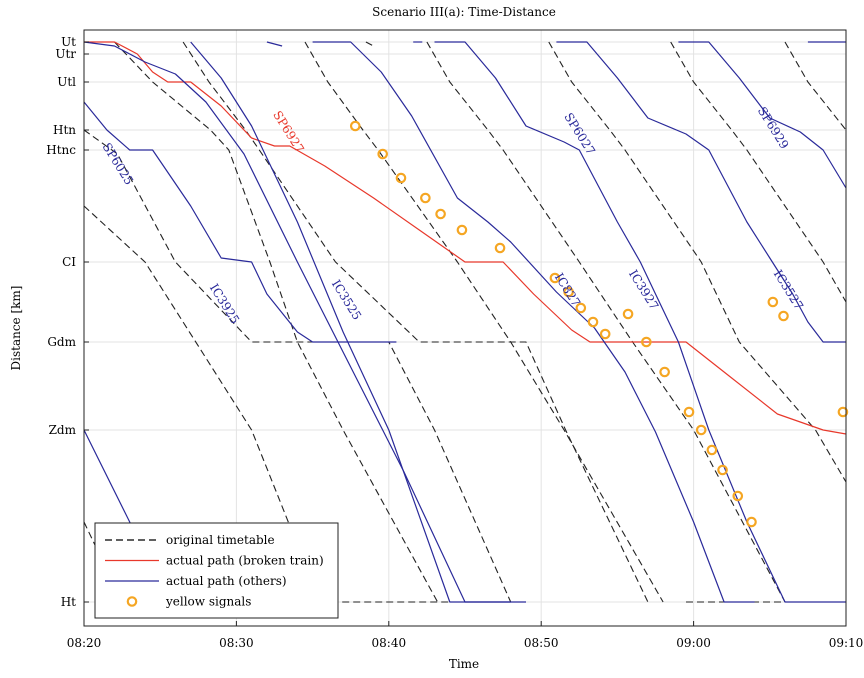  I want to click on x-tick-label: 08:50, so click(541, 643).